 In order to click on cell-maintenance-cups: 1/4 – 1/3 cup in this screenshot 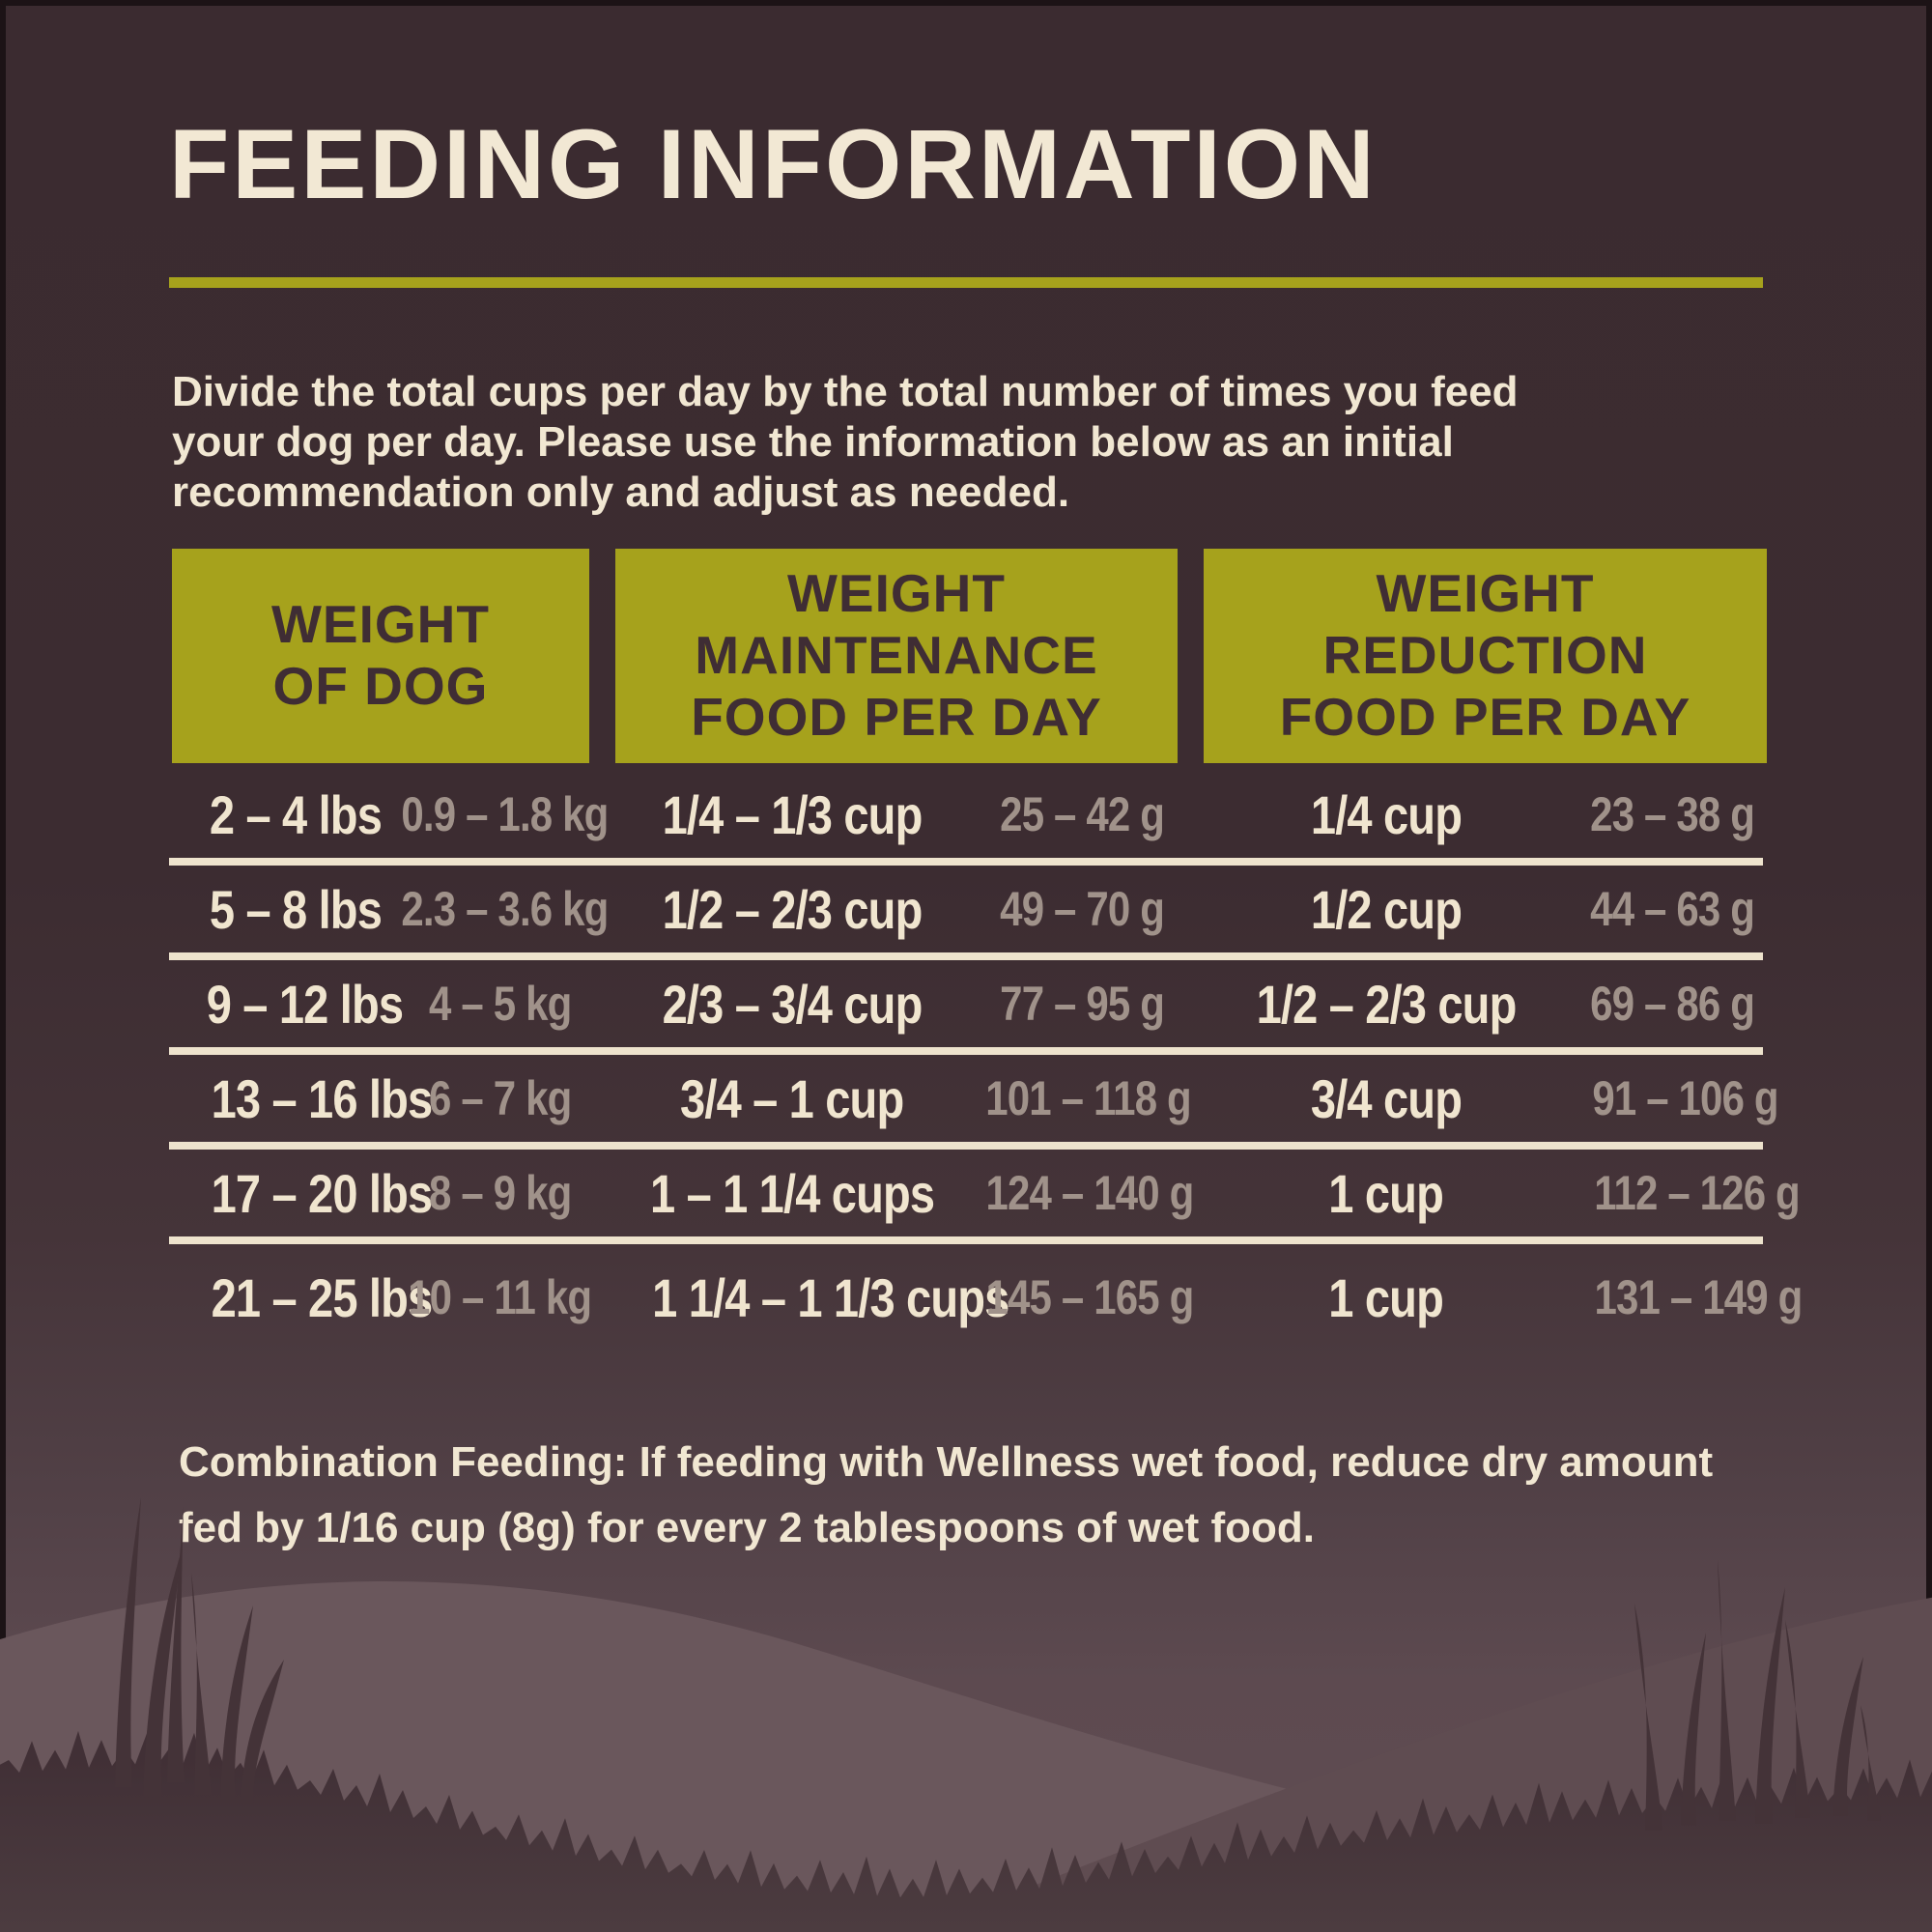, I will do `click(792, 814)`.